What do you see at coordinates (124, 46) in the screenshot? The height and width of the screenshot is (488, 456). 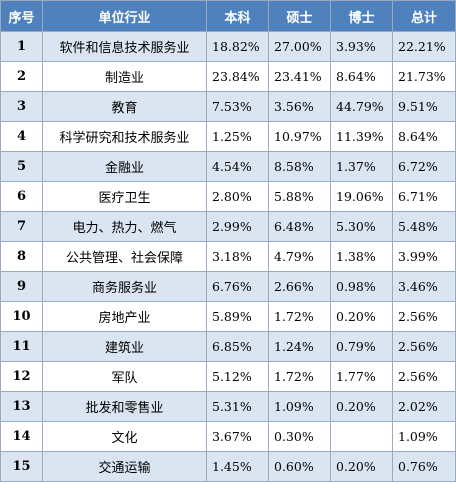 I see `industry-cell: 软件和信息技术服务业` at bounding box center [124, 46].